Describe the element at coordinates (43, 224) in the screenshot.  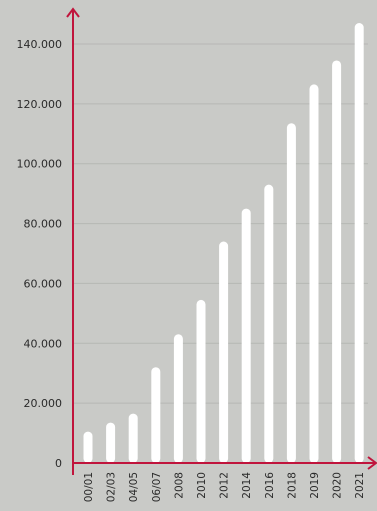
I see `y-tick-label: 80.000` at that location.